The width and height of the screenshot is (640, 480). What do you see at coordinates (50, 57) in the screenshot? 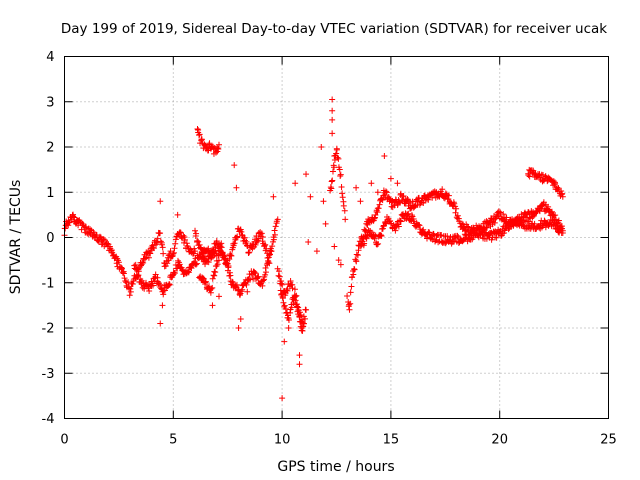
I see `y-tick-label: 4` at bounding box center [50, 57].